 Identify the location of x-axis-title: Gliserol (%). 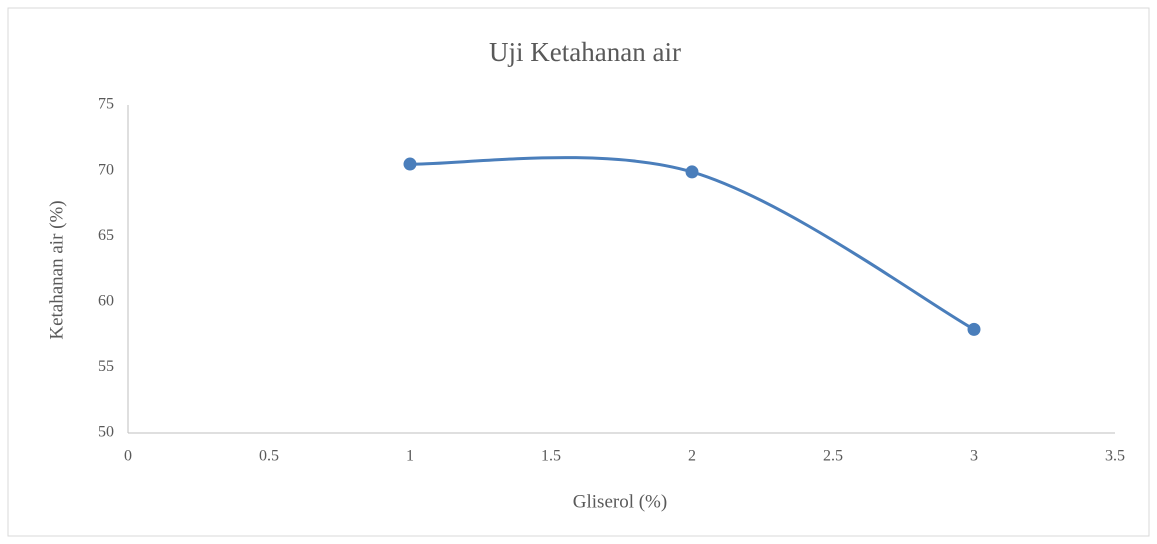
(620, 501).